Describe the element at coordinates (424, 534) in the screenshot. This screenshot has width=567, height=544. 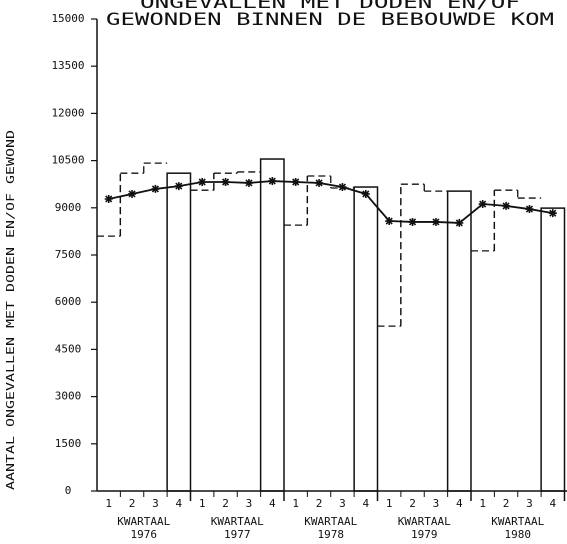
I see `group-year: 1979` at that location.